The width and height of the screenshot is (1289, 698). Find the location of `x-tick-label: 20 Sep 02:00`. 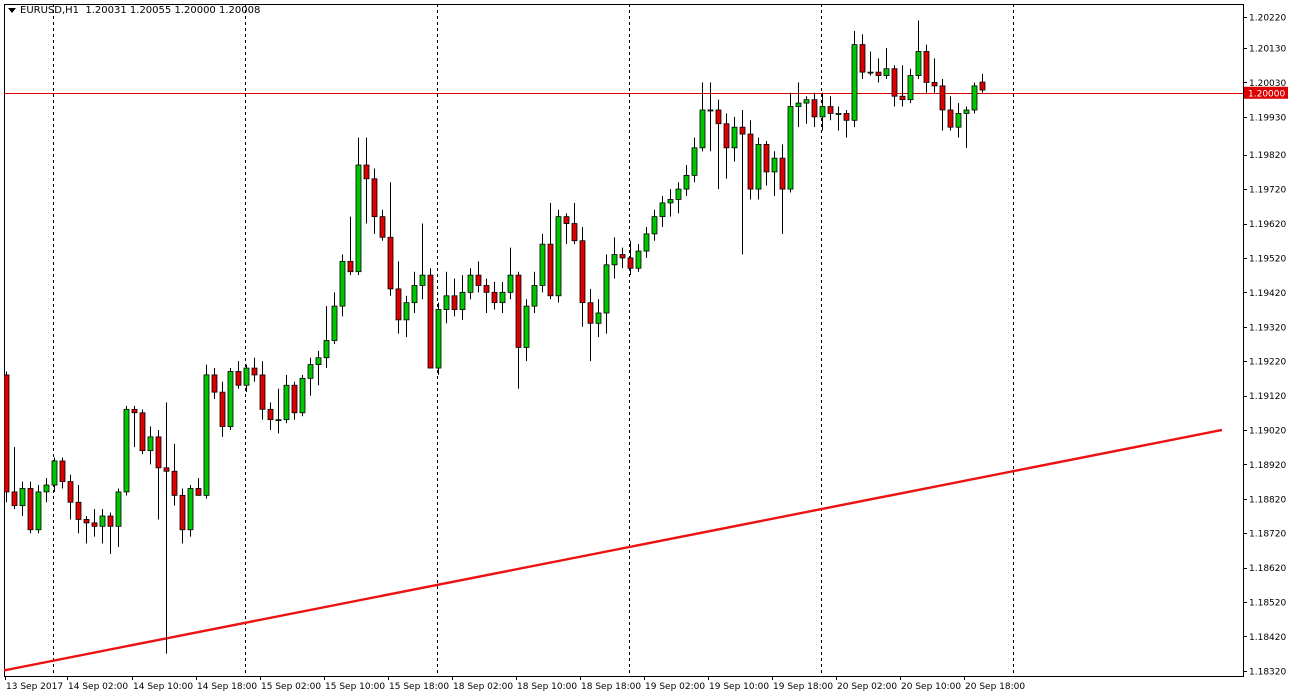

x-tick-label: 20 Sep 02:00 is located at coordinates (867, 687).